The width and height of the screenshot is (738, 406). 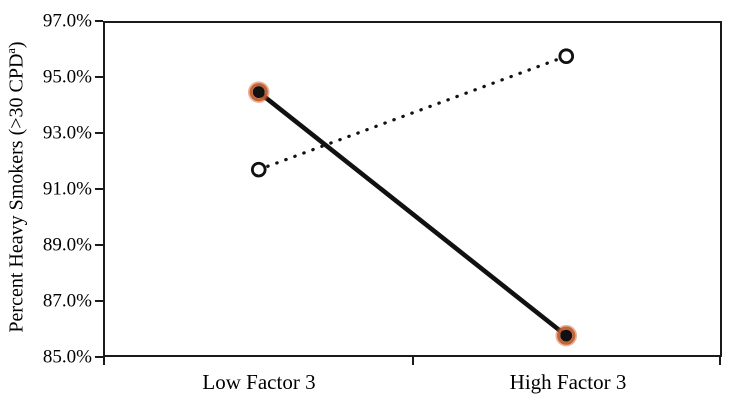 What do you see at coordinates (16, 45) in the screenshot?
I see `y-axis-title-suffix: )` at bounding box center [16, 45].